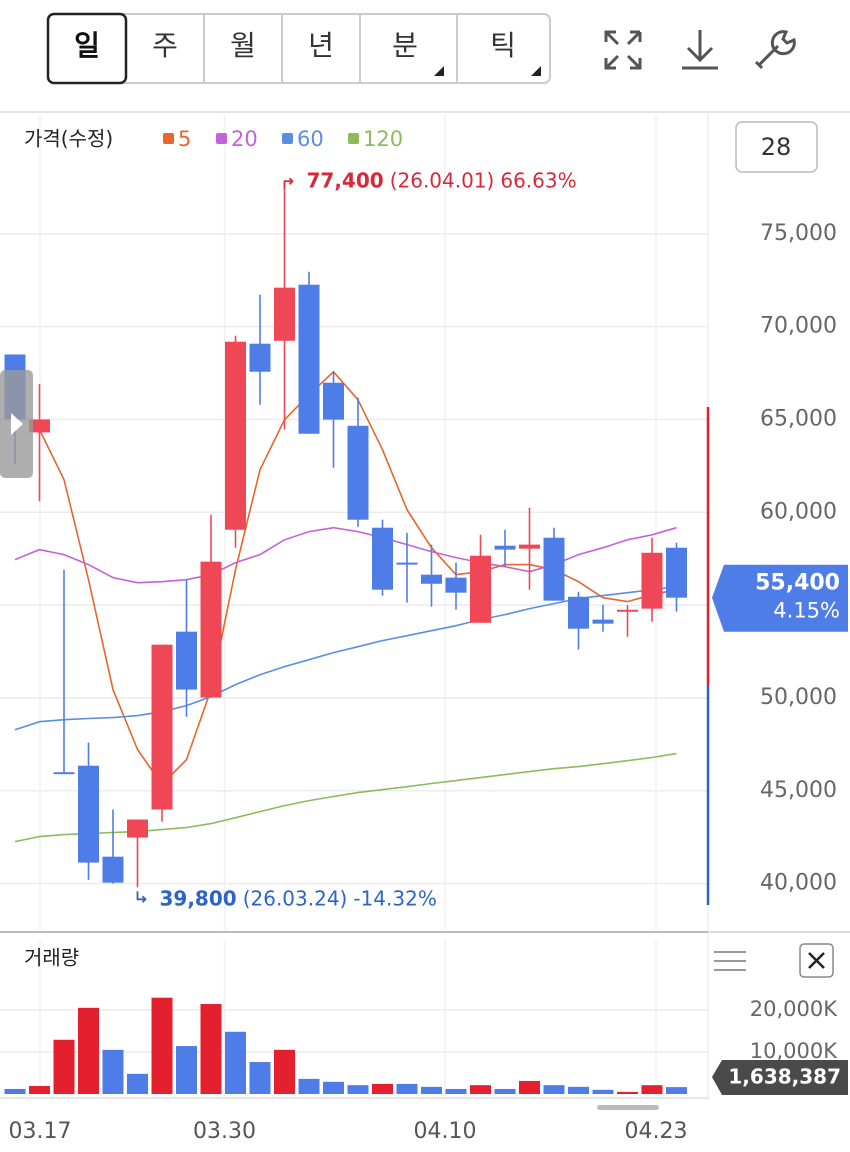 The height and width of the screenshot is (1152, 850). Describe the element at coordinates (17, 424) in the screenshot. I see `handle-arrow` at that location.